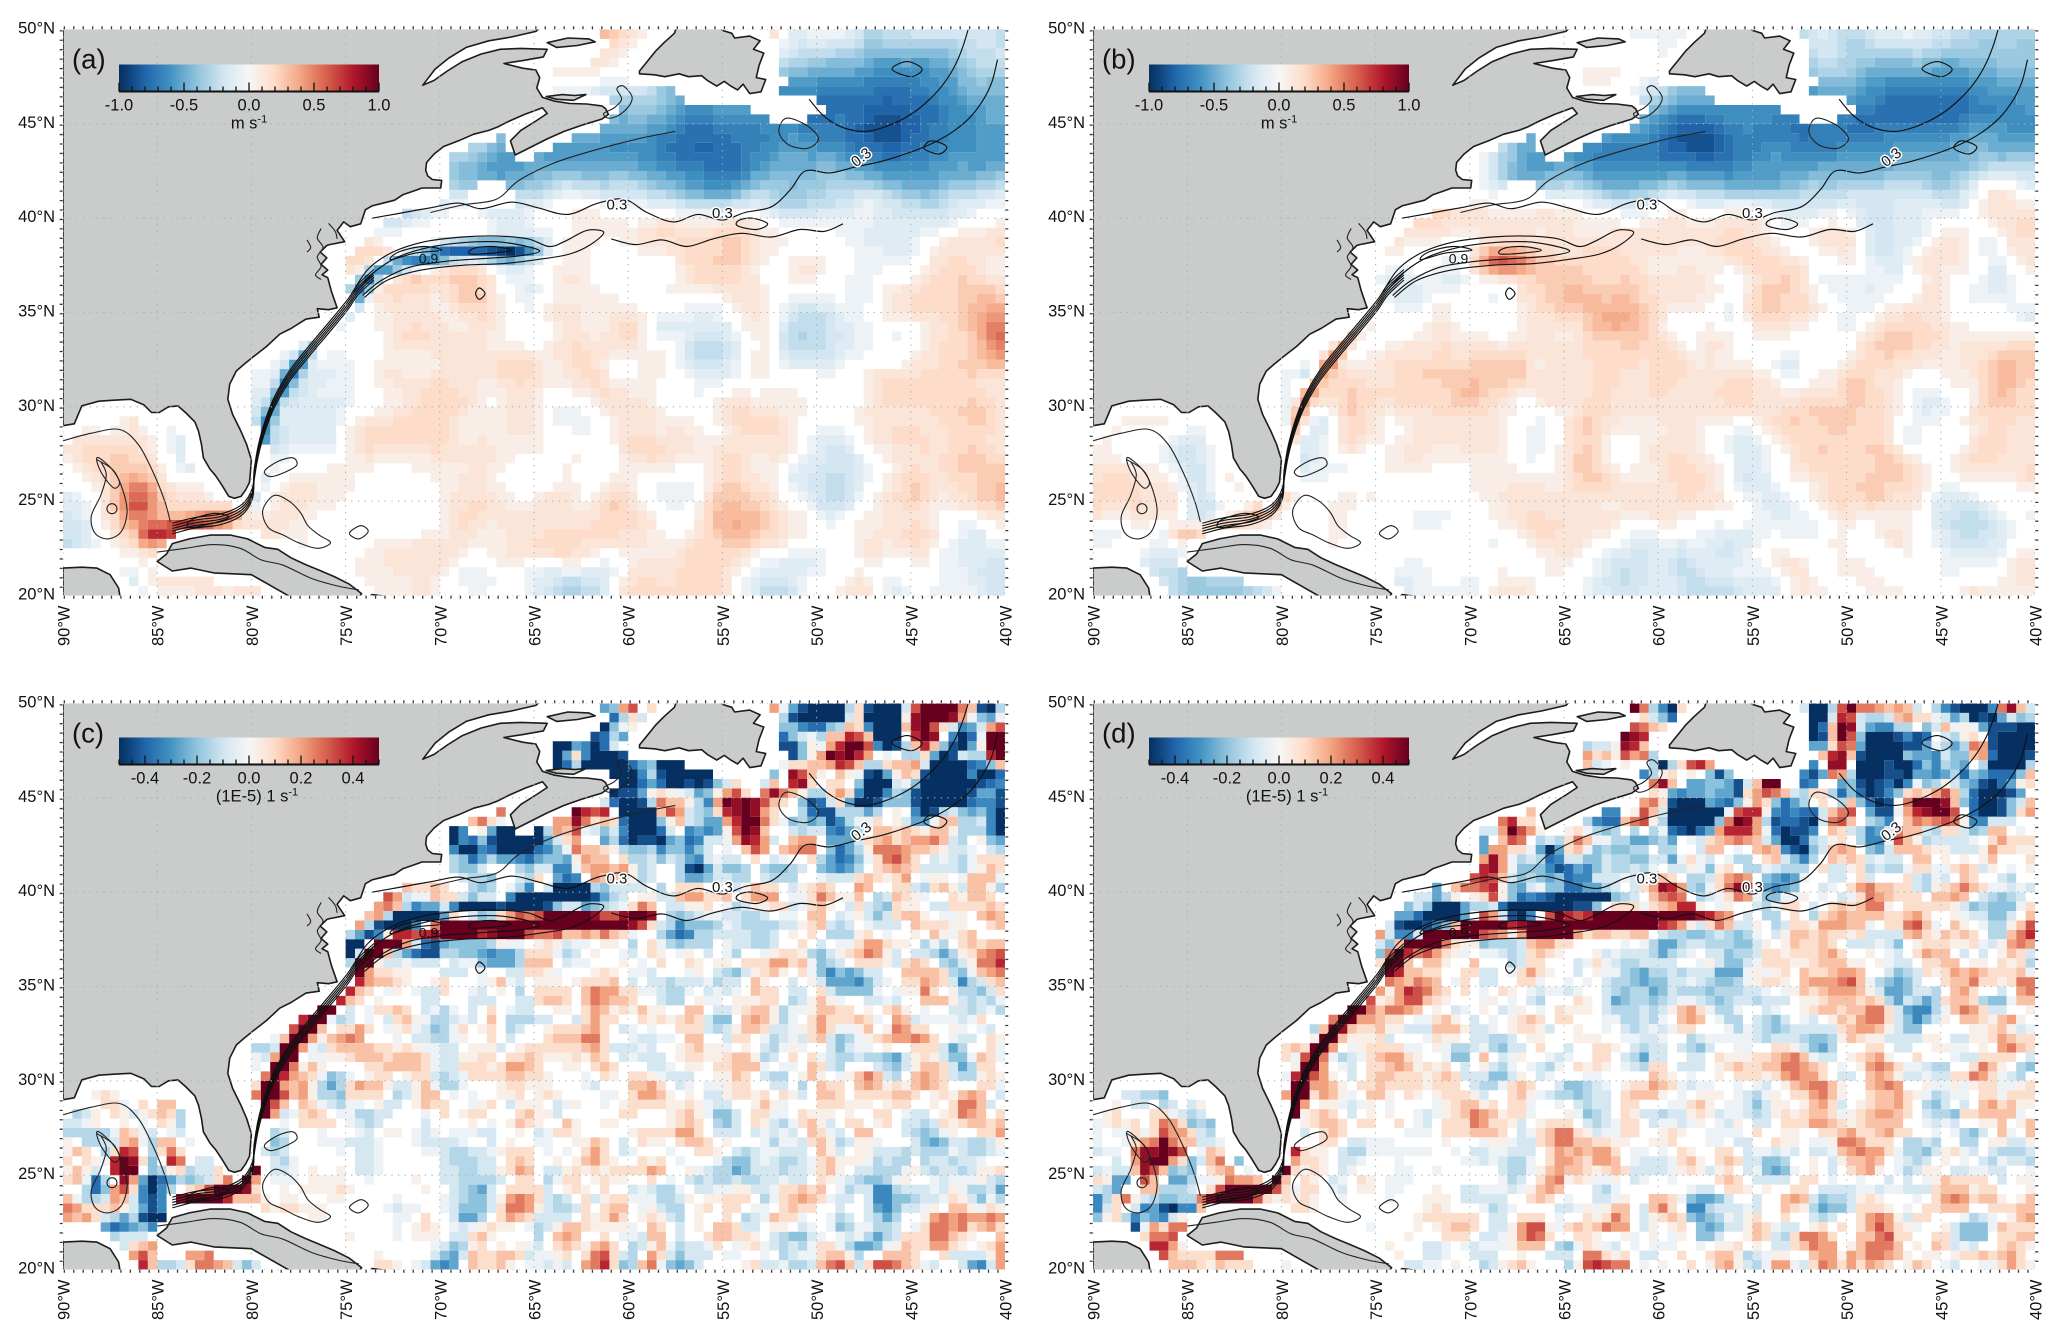 This screenshot has height=1344, width=2067. What do you see at coordinates (88, 733) in the screenshot?
I see `svg-text: (c)` at bounding box center [88, 733].